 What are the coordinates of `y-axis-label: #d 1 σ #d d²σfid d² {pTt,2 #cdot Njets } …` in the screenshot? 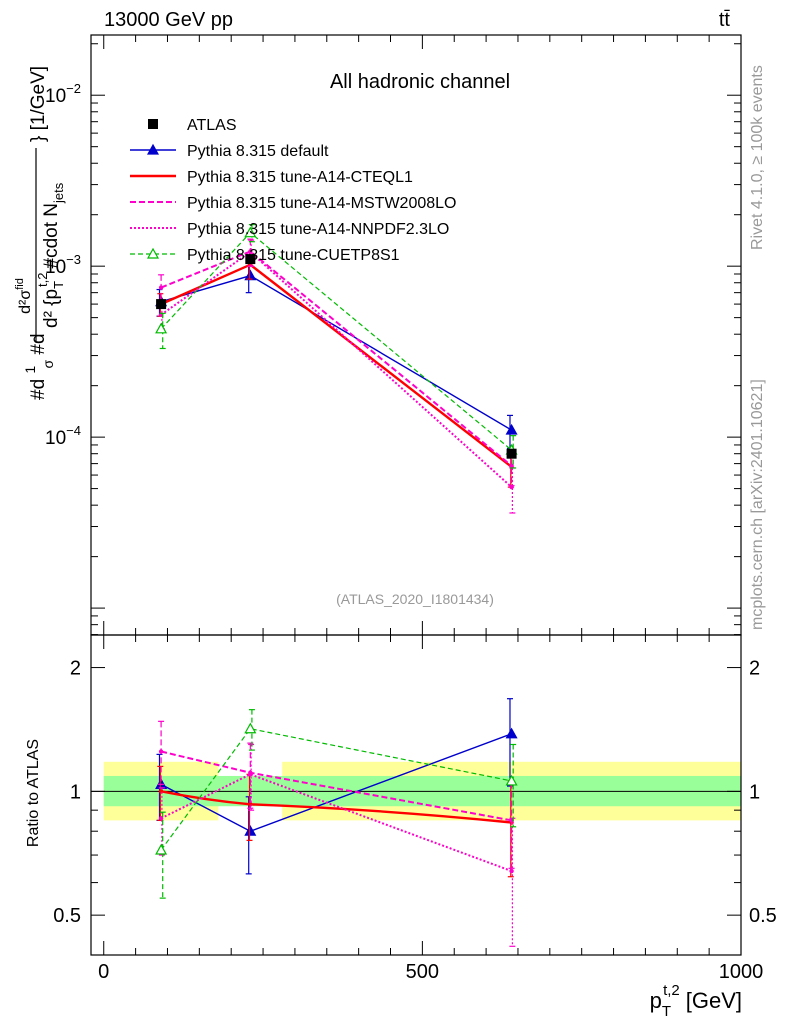 It's located at (40, 233).